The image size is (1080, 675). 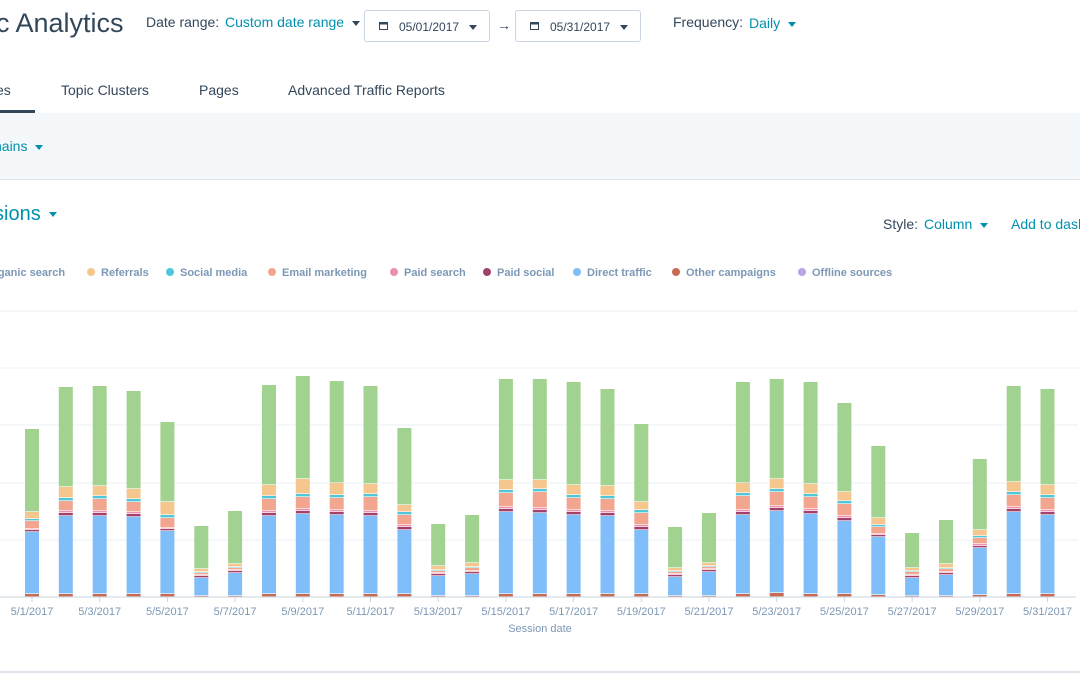 What do you see at coordinates (214, 273) in the screenshot?
I see `legend-label: Social media` at bounding box center [214, 273].